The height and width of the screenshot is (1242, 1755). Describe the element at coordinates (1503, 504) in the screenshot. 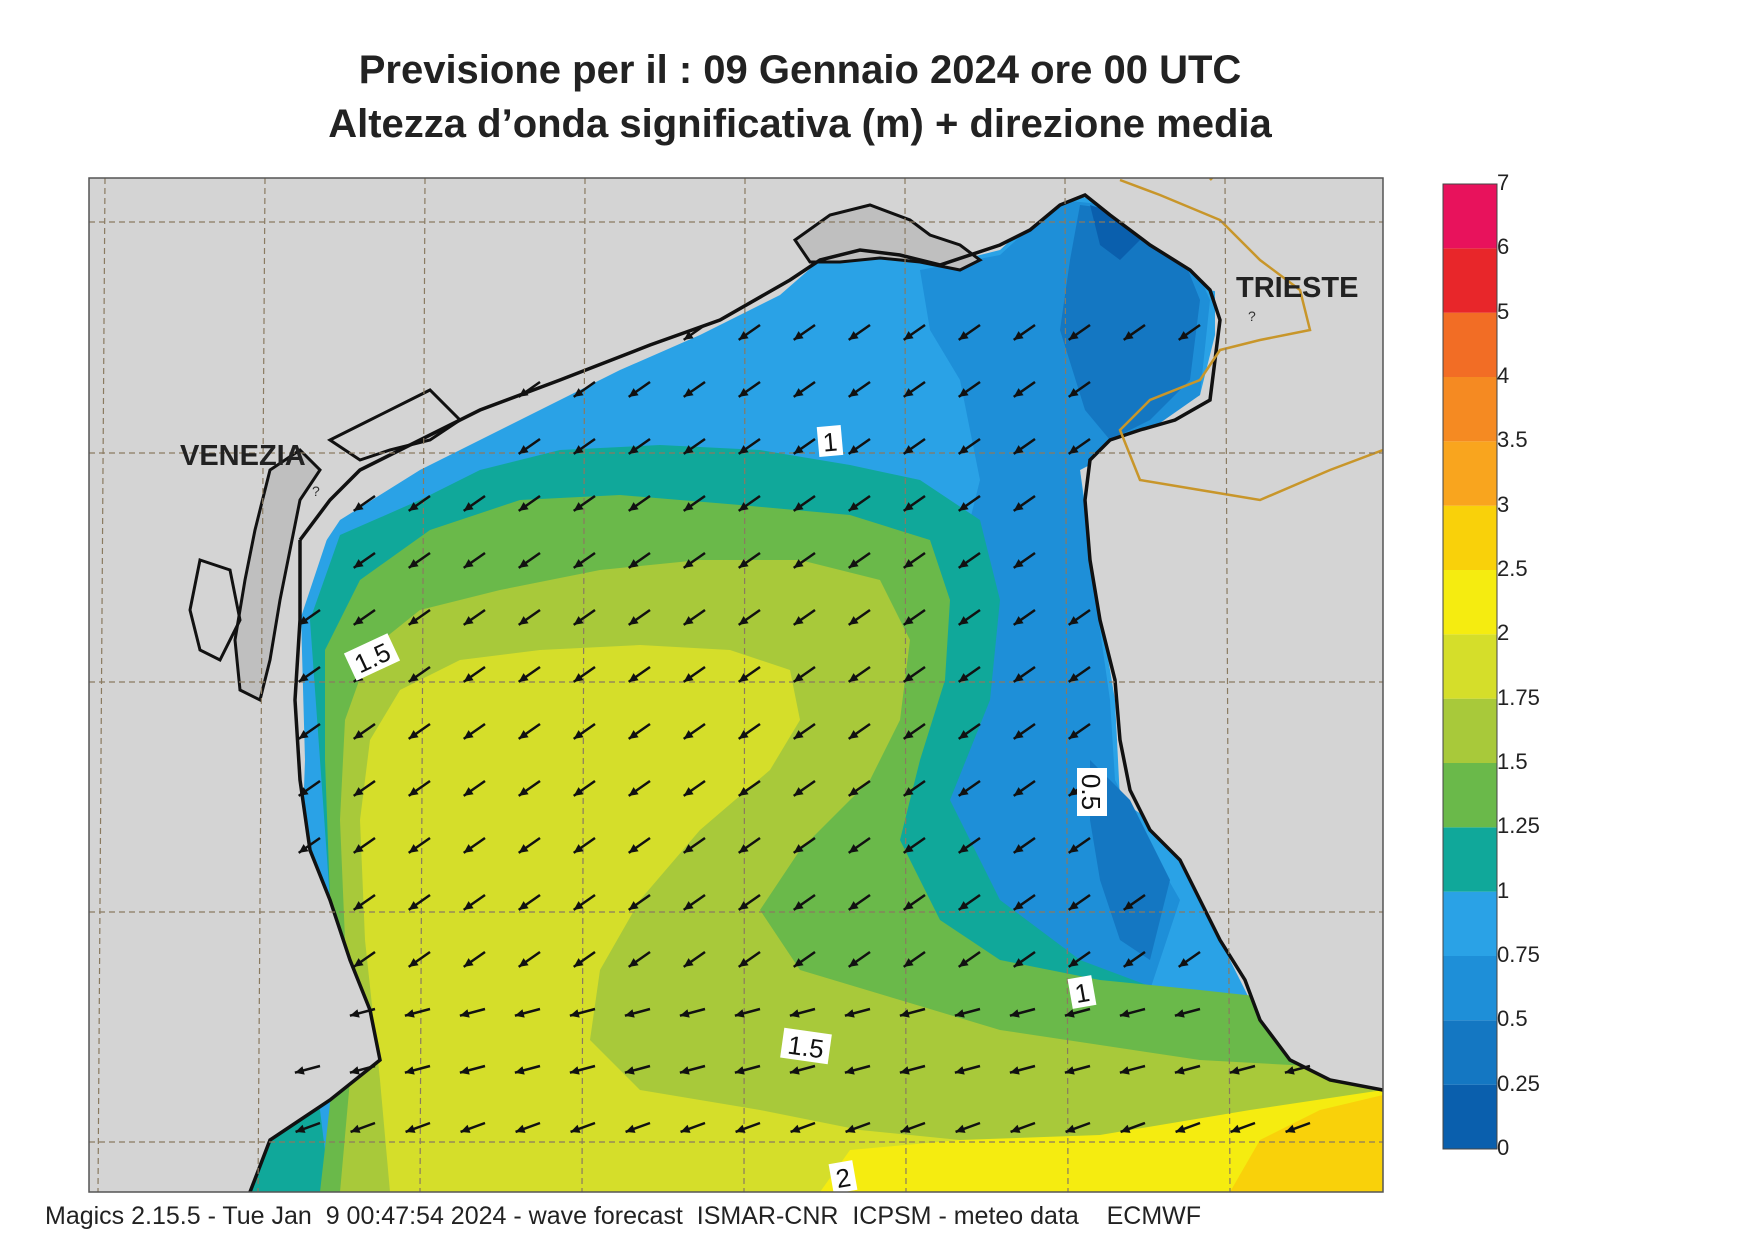

I see `legend-tick-label: 3` at that location.